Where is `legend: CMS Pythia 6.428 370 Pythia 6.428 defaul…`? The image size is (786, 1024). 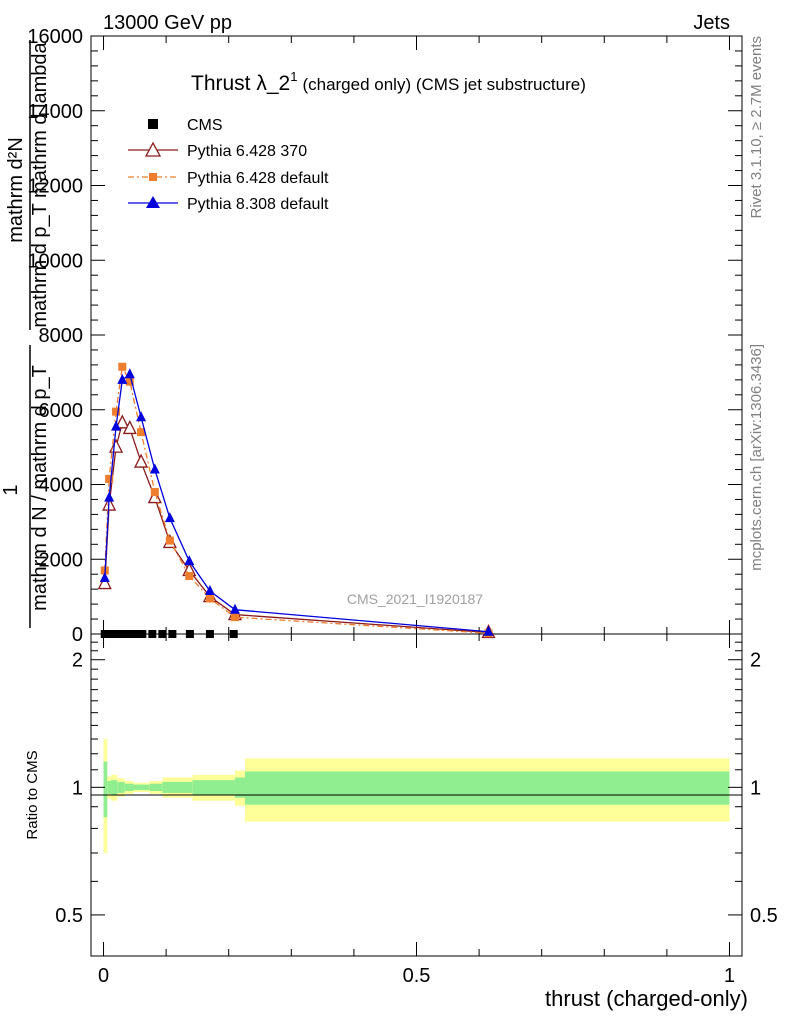 legend: CMS Pythia 6.428 370 Pythia 6.428 defaul… is located at coordinates (228, 165).